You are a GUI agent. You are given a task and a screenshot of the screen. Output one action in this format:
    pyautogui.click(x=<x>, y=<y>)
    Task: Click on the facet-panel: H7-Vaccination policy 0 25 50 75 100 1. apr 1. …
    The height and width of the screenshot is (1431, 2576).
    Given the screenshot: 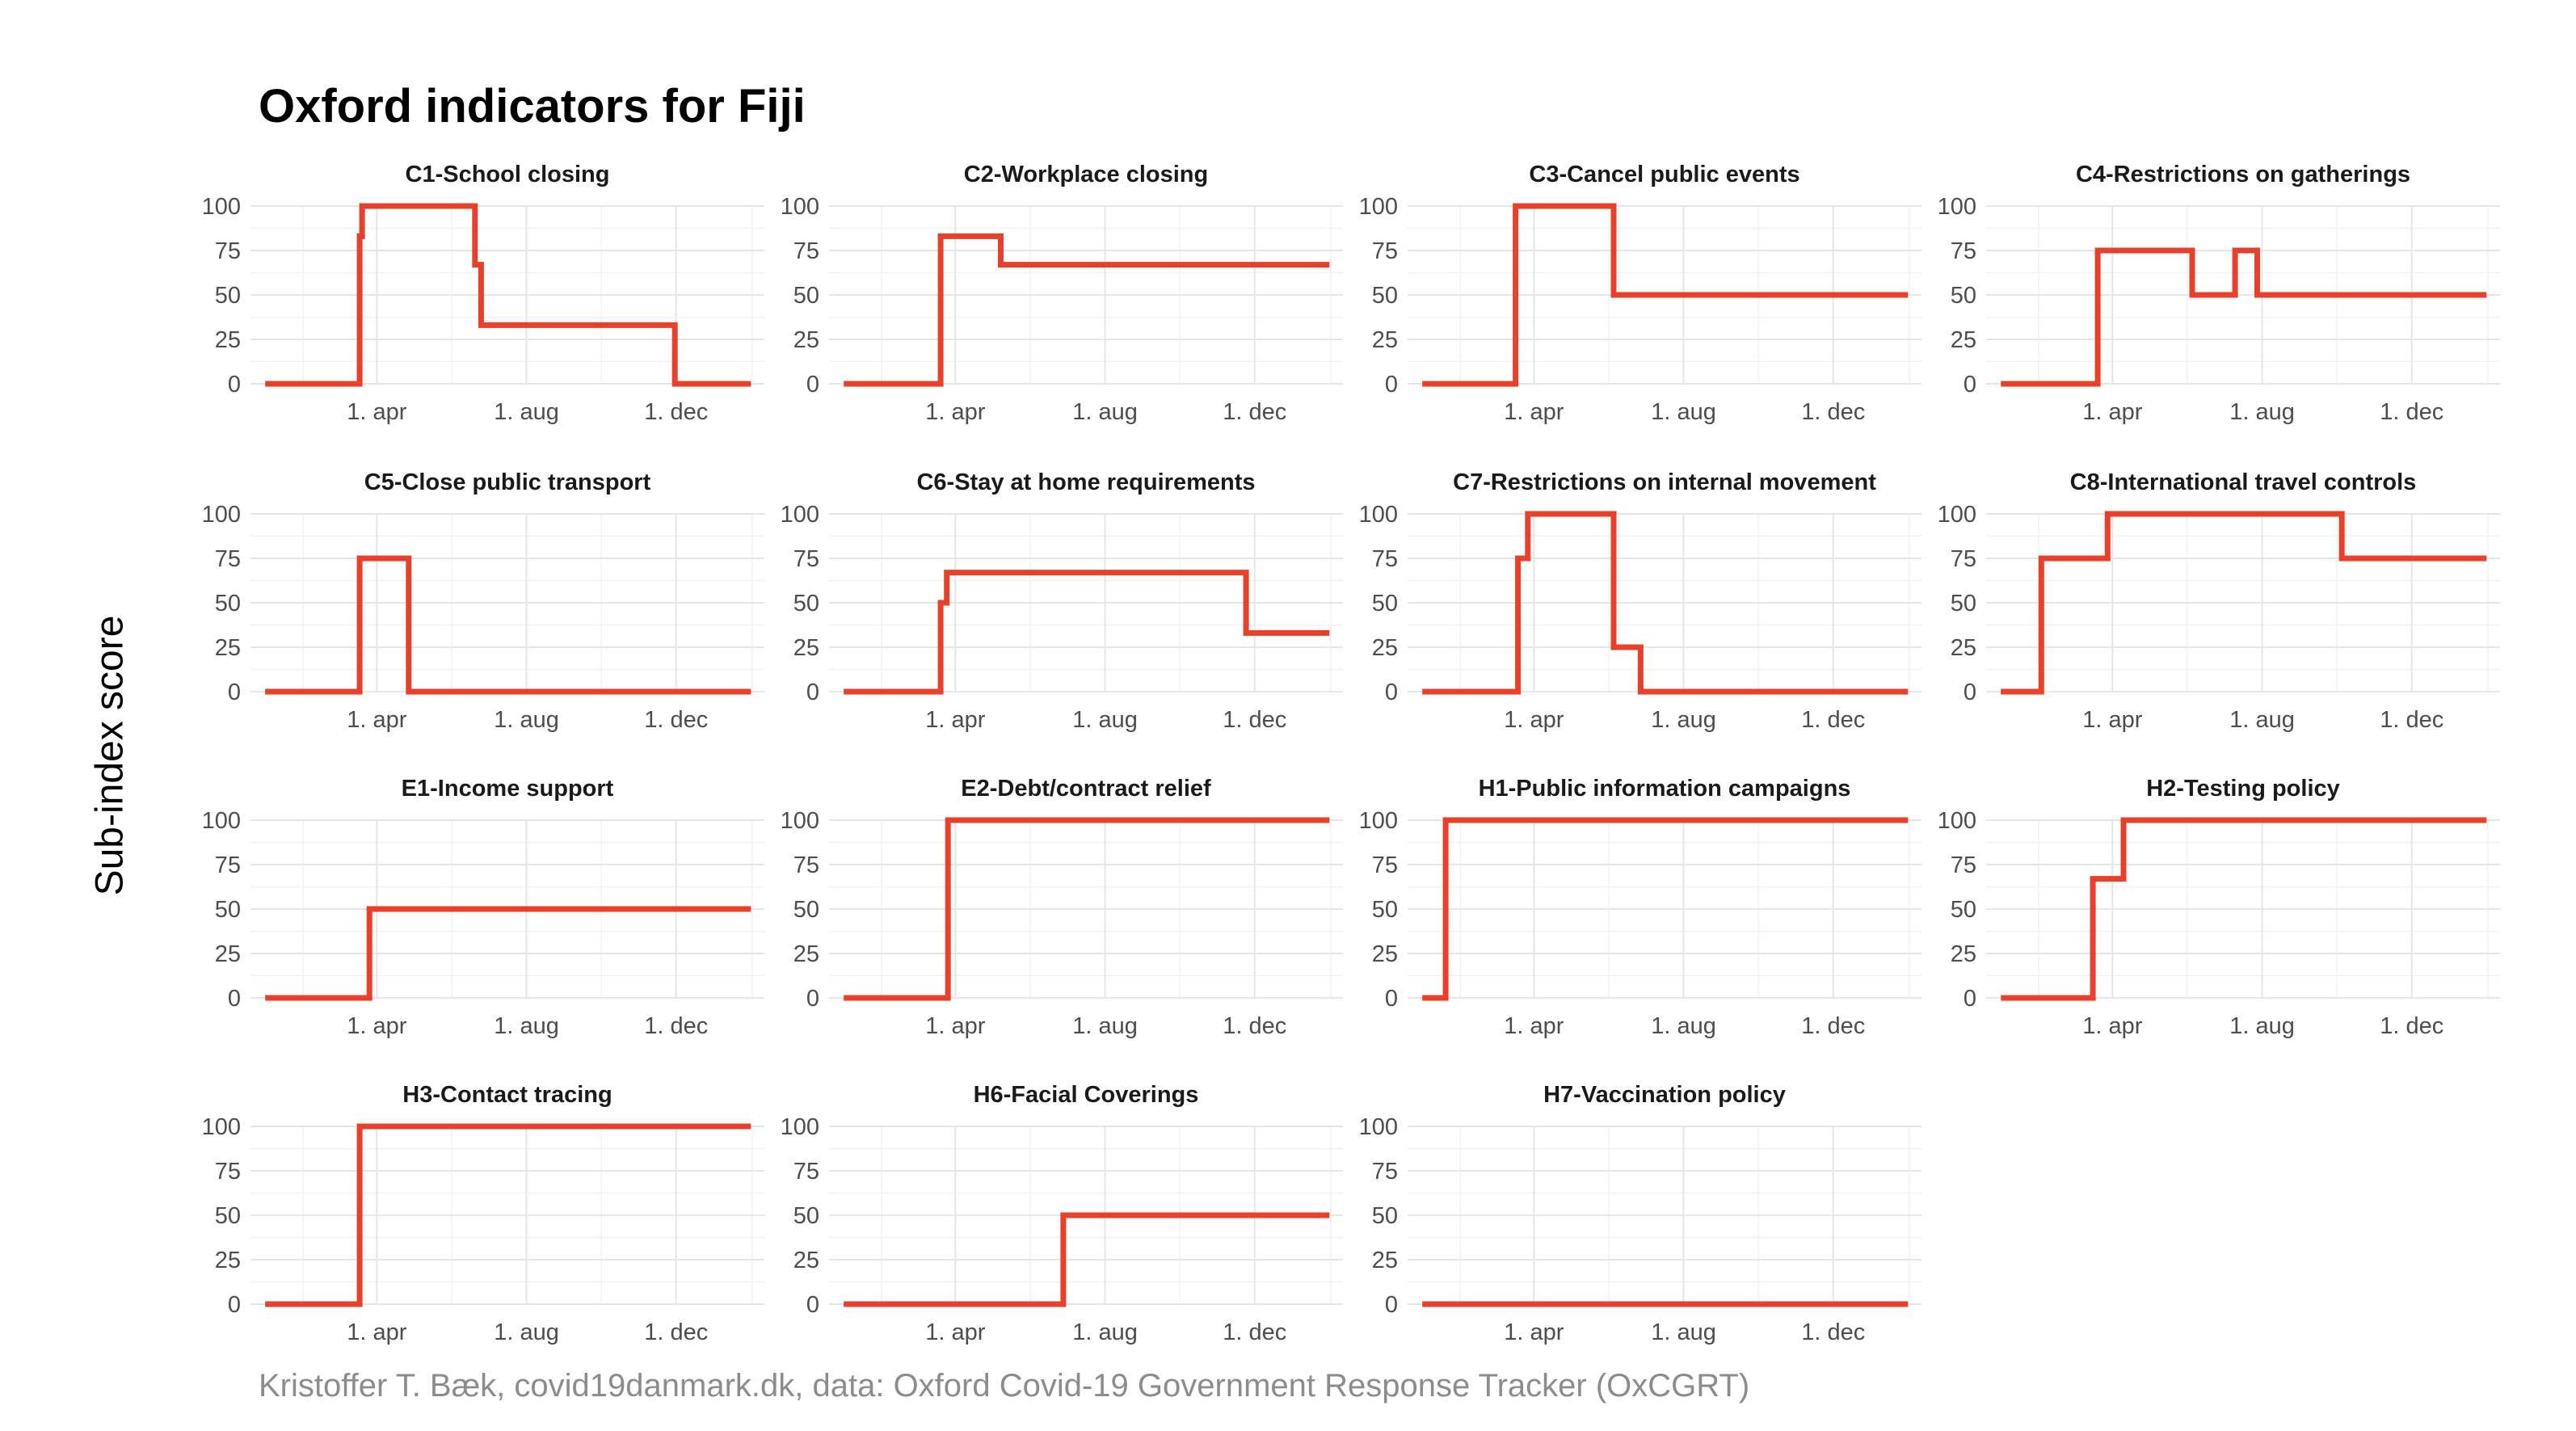 What is the action you would take?
    pyautogui.click(x=1640, y=1213)
    